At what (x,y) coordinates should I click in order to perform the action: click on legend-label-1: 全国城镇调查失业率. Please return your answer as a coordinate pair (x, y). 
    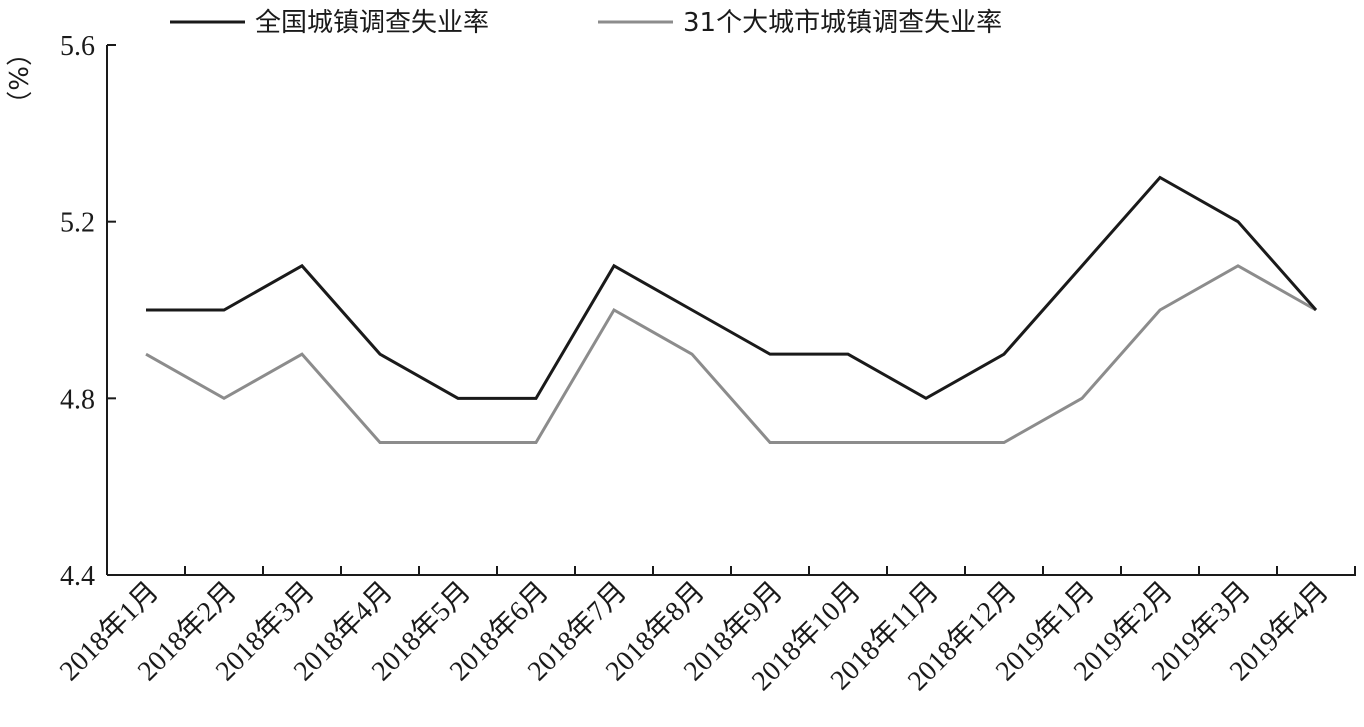
    Looking at the image, I should click on (372, 23).